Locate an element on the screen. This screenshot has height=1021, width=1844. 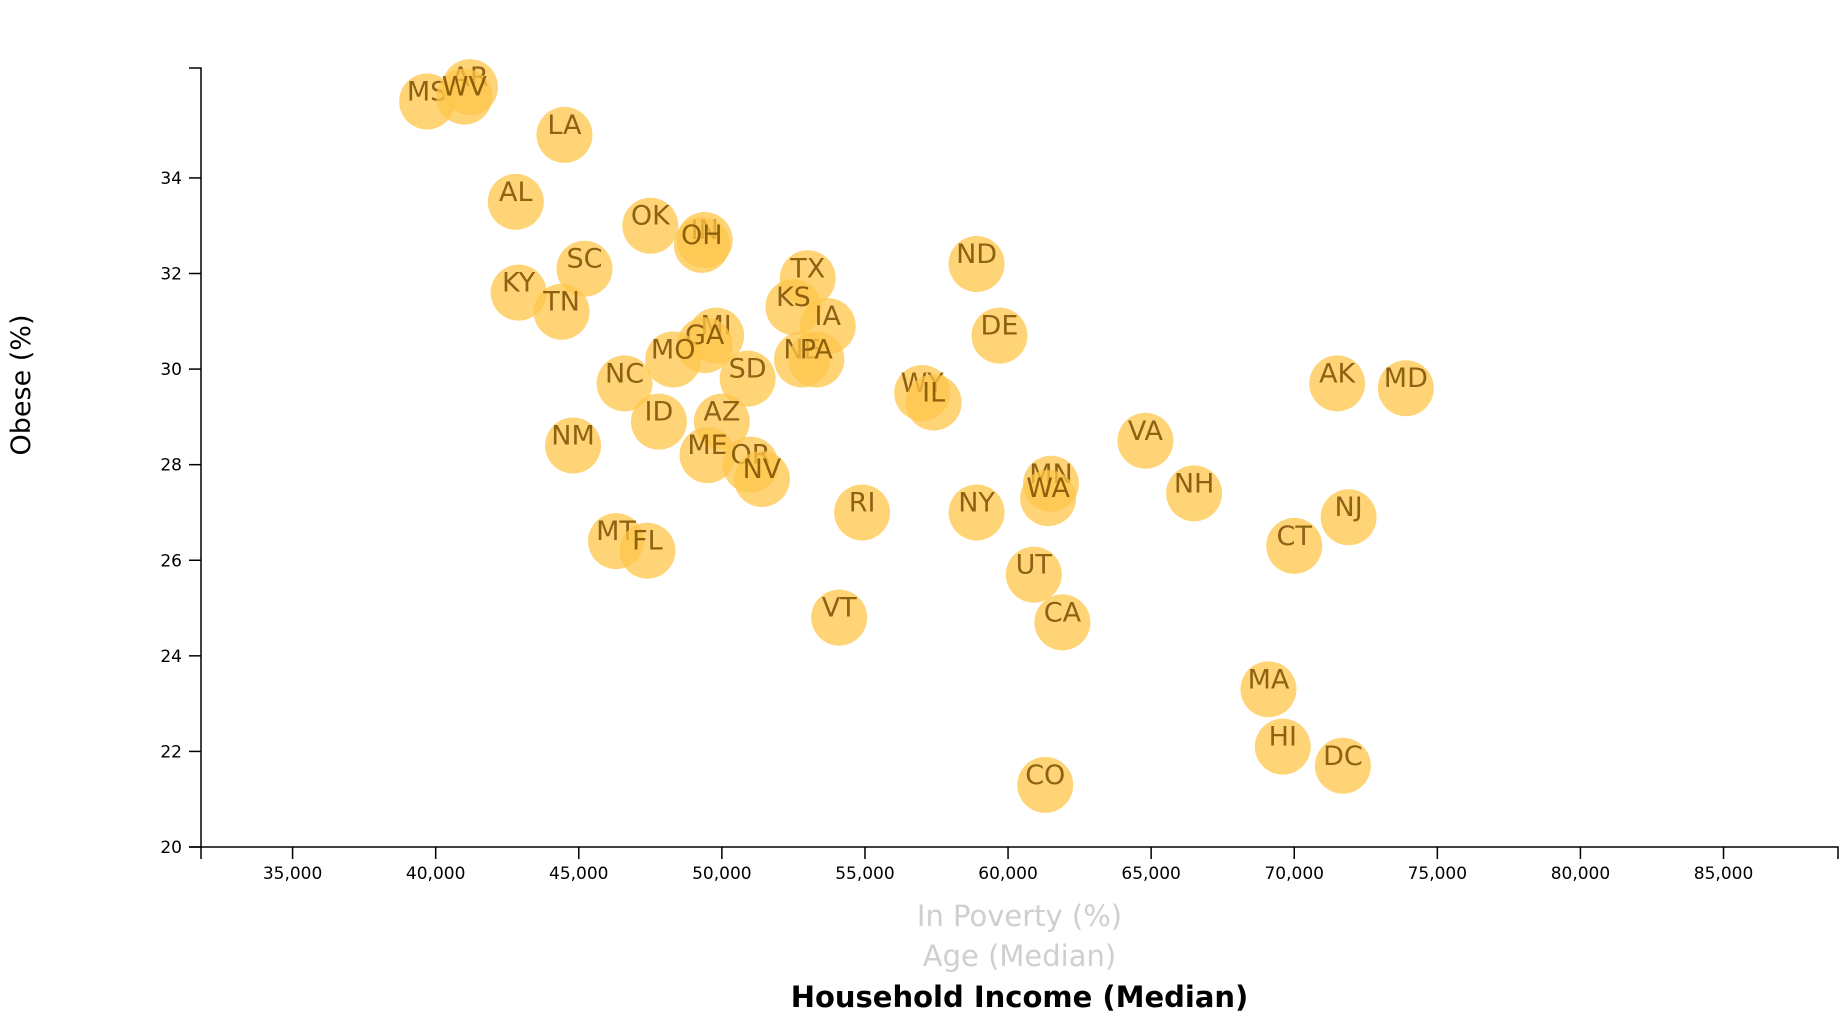
y-axis-title: Obese (%) is located at coordinates (21, 385).